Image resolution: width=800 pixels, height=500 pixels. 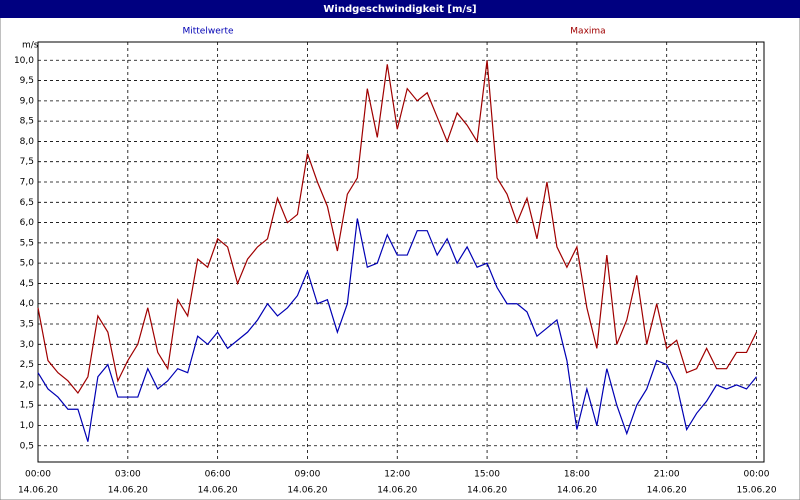 I want to click on y-tick-label: 8,0, so click(x=27, y=142).